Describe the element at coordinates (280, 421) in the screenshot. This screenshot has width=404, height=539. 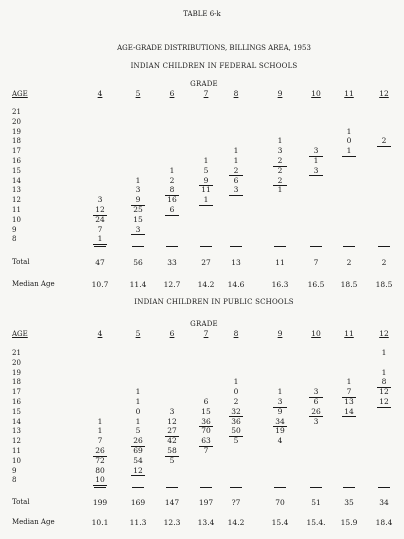
I see `cell-grade9-age14: 34` at that location.